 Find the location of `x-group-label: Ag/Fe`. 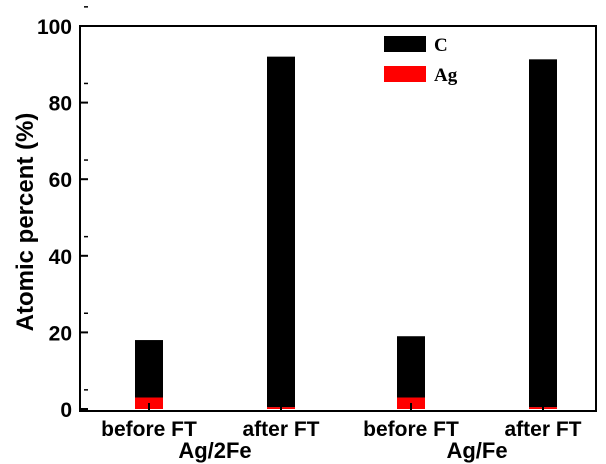

x-group-label: Ag/Fe is located at coordinates (476, 450).